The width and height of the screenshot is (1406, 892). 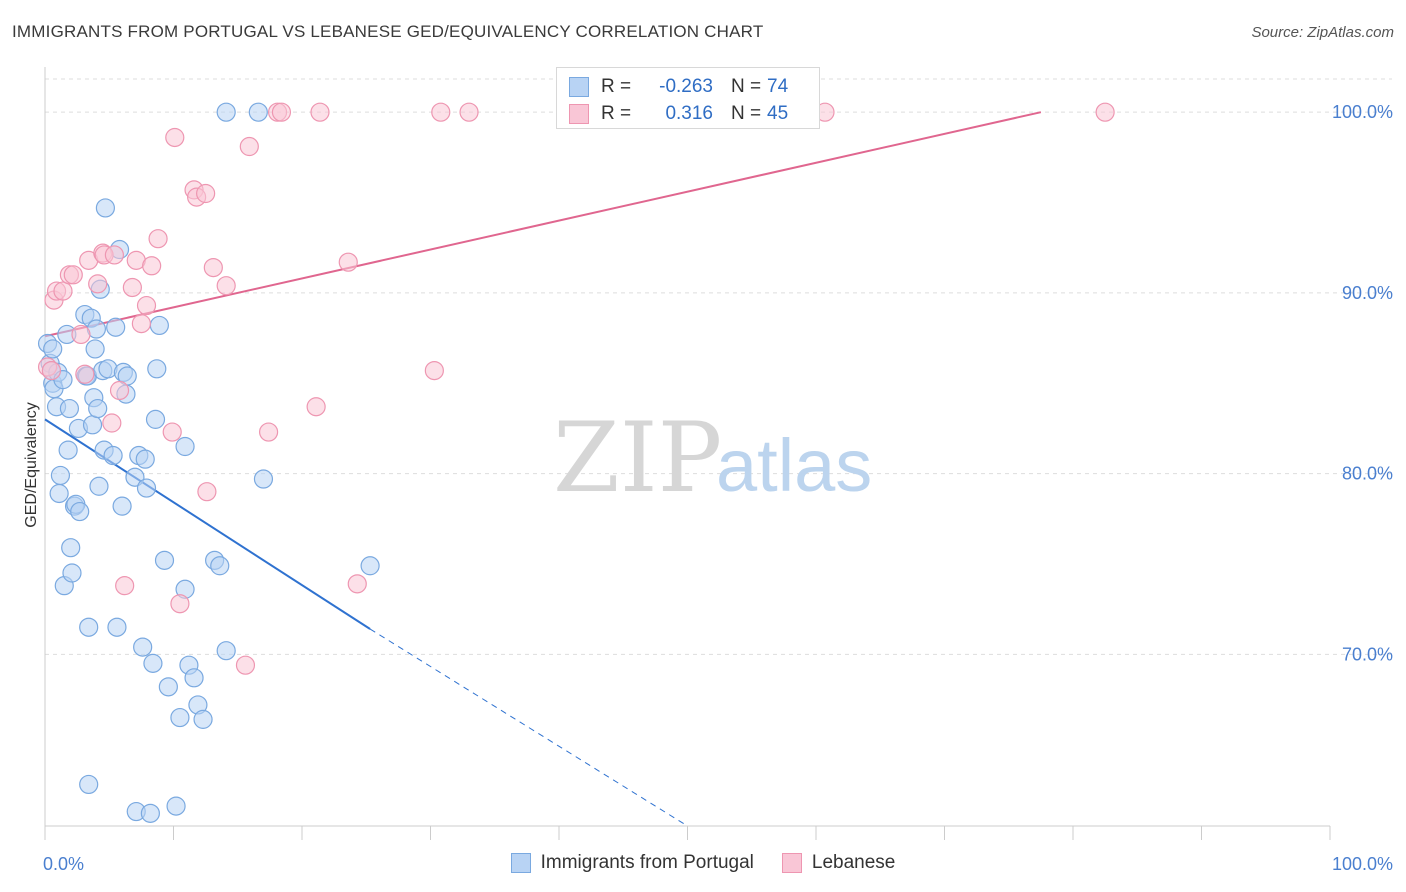 What do you see at coordinates (778, 113) in the screenshot?
I see `n-value: 45` at bounding box center [778, 113].